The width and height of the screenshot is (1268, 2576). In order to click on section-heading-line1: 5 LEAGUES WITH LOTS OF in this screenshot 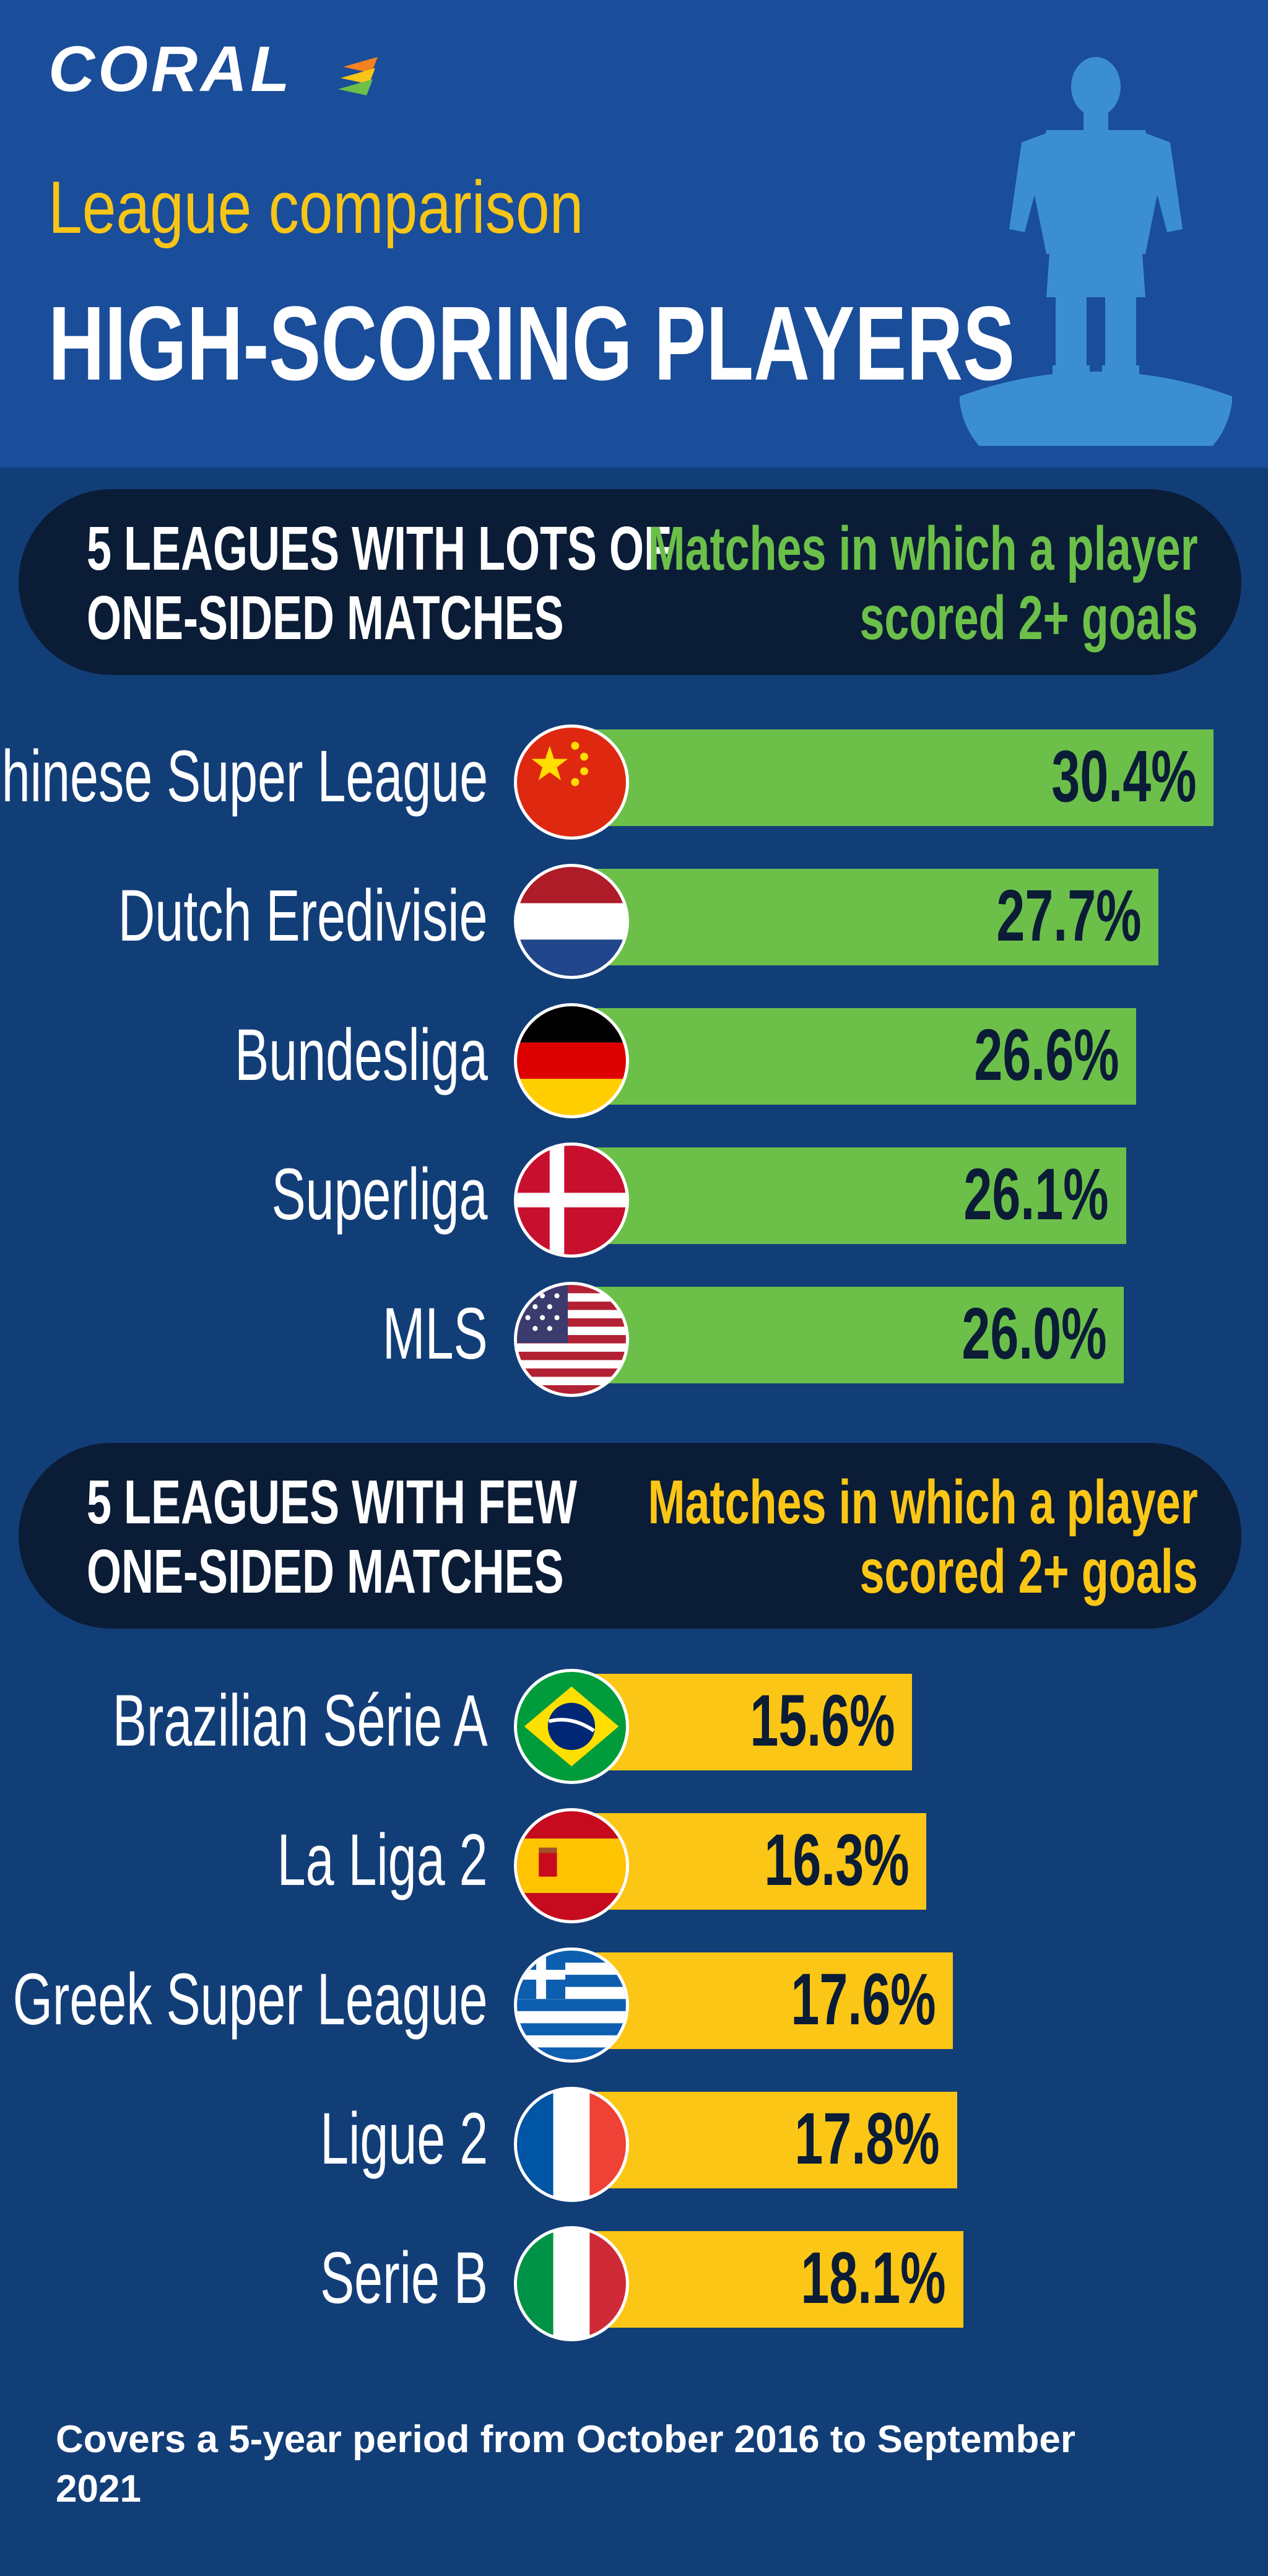, I will do `click(379, 548)`.